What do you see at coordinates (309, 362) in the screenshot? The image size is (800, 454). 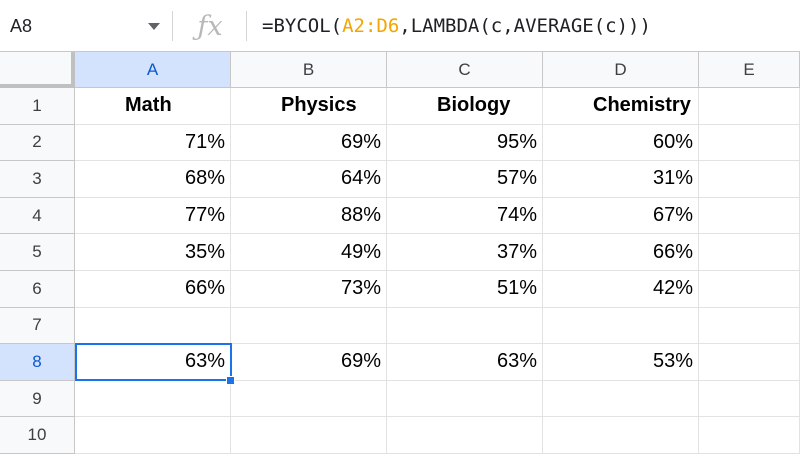 I see `cell-b8: 69%` at bounding box center [309, 362].